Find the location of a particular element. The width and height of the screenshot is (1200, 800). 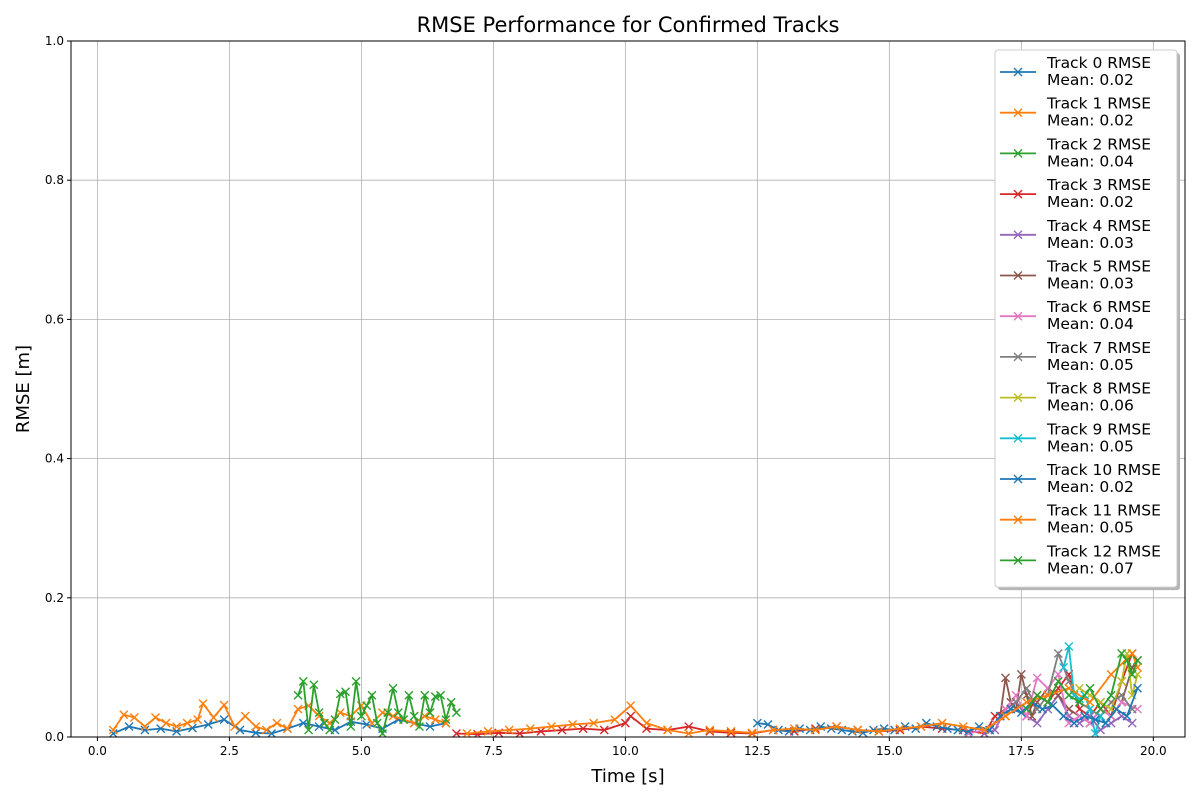

legend-series-name: Track 1 RMSE is located at coordinates (1098, 104).